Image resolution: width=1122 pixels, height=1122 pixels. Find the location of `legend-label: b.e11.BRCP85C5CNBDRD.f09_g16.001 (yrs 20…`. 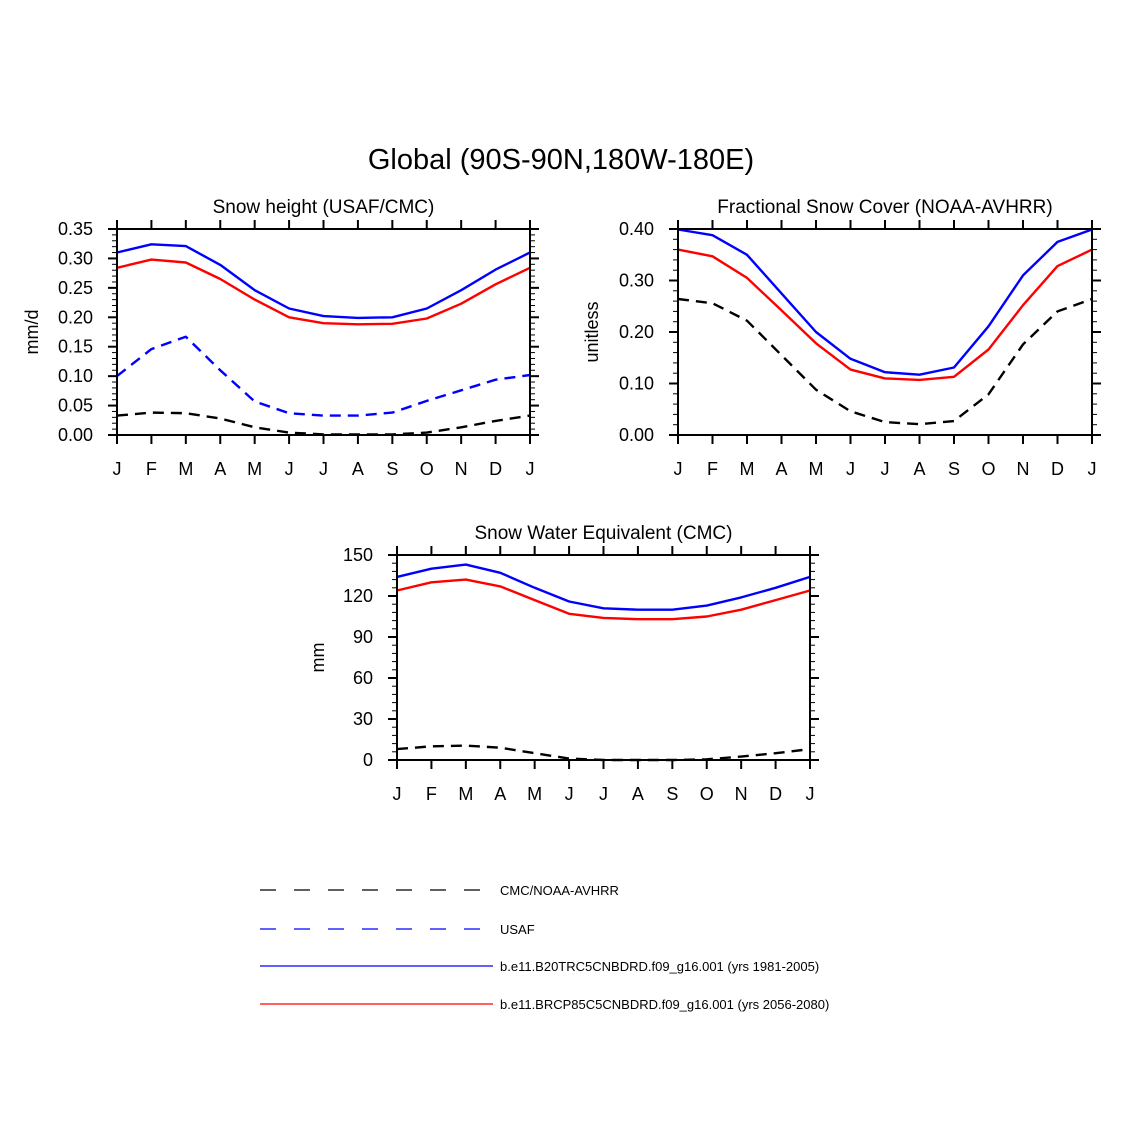

legend-label: b.e11.BRCP85C5CNBDRD.f09_g16.001 (yrs 20… is located at coordinates (664, 1004).